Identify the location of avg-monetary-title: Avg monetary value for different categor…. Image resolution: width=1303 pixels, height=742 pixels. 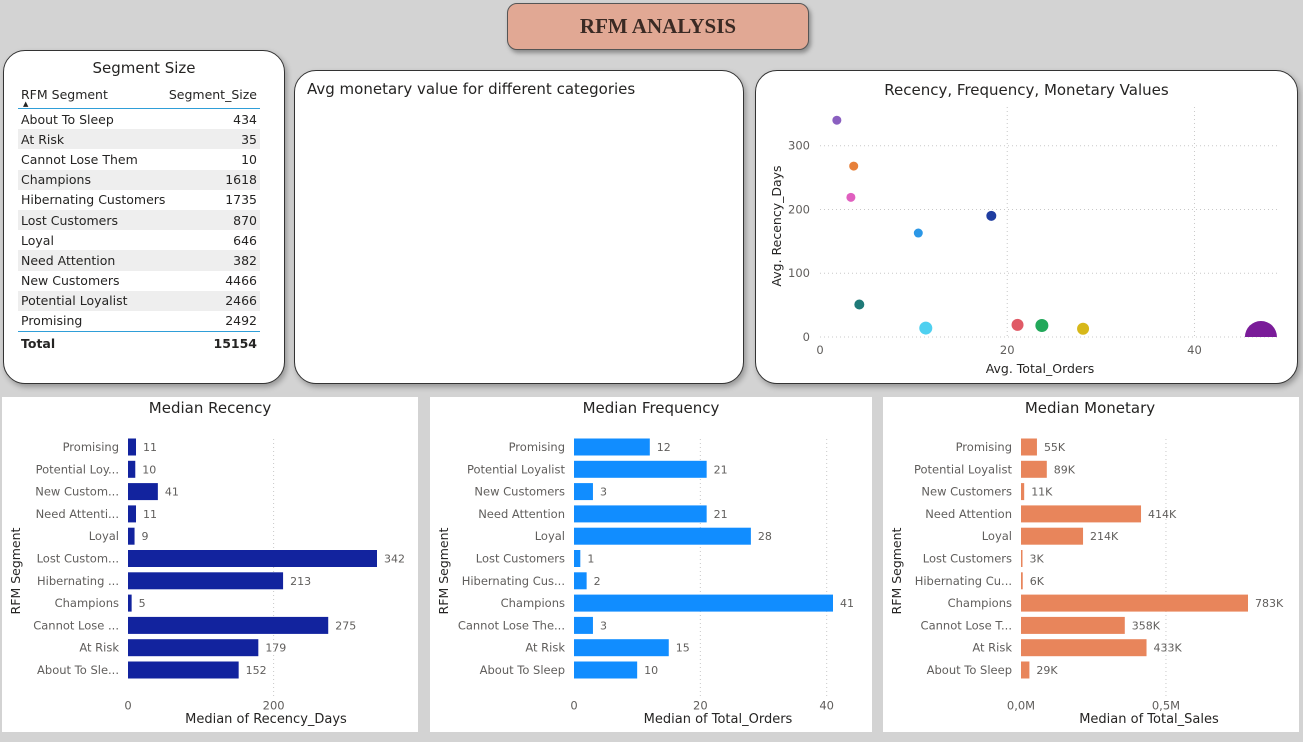
(471, 89).